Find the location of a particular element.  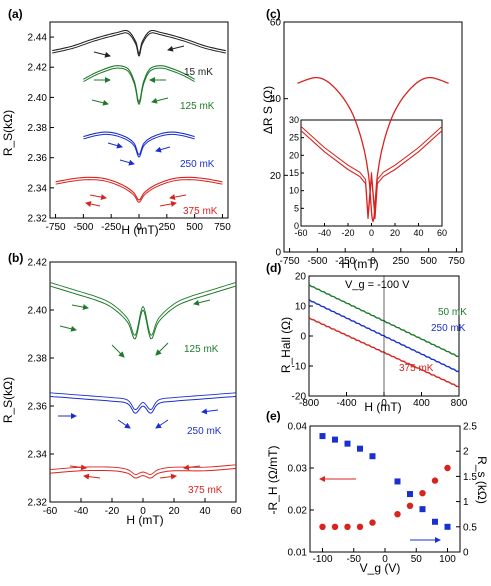

y-tick-label: 0 is located at coordinates (296, 226).